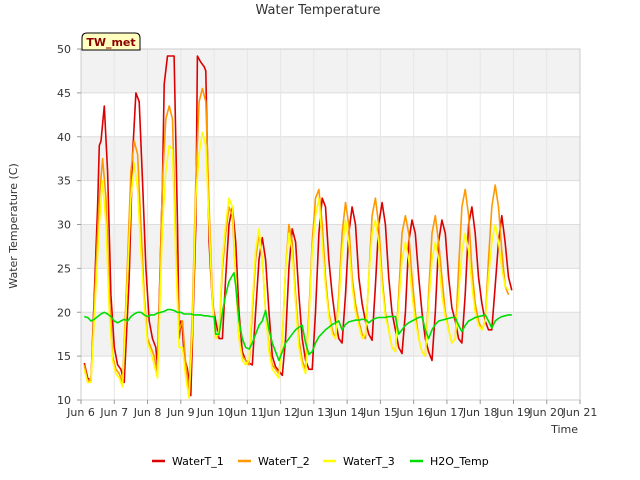  Describe the element at coordinates (64, 225) in the screenshot. I see `y-tick-label: 30` at that location.